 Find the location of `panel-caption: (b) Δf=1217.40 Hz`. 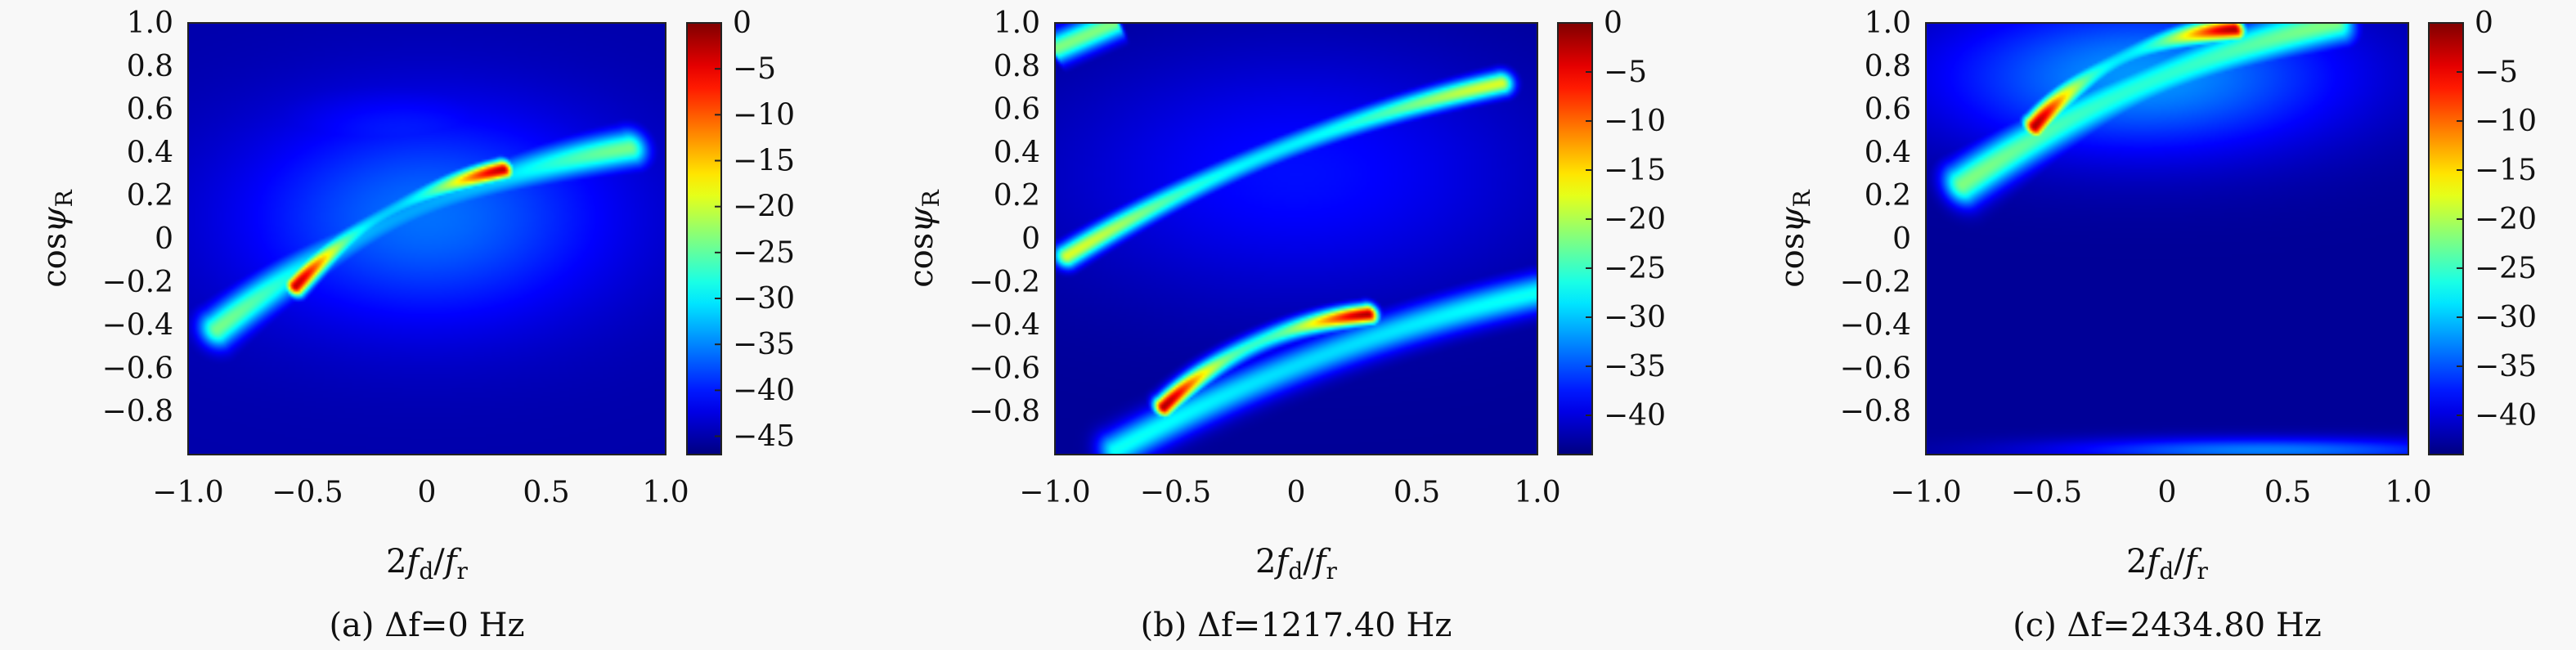

panel-caption: (b) Δf=1217.40 Hz is located at coordinates (1297, 626).